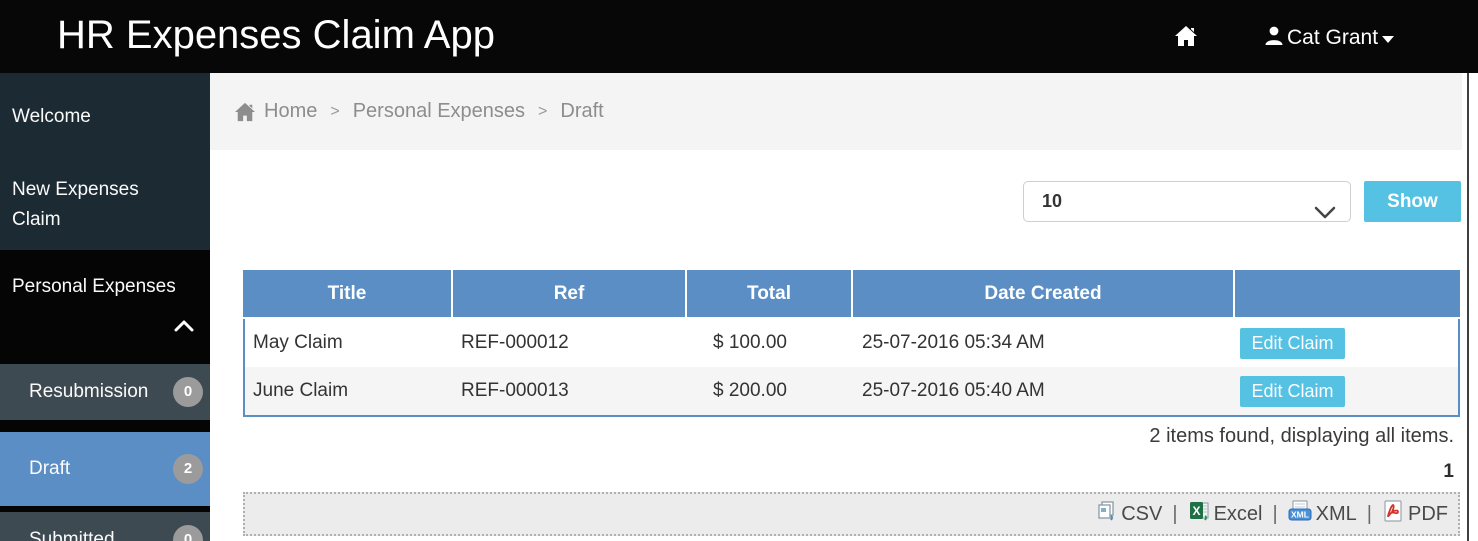  What do you see at coordinates (1336, 513) in the screenshot?
I see `export-label: XML` at bounding box center [1336, 513].